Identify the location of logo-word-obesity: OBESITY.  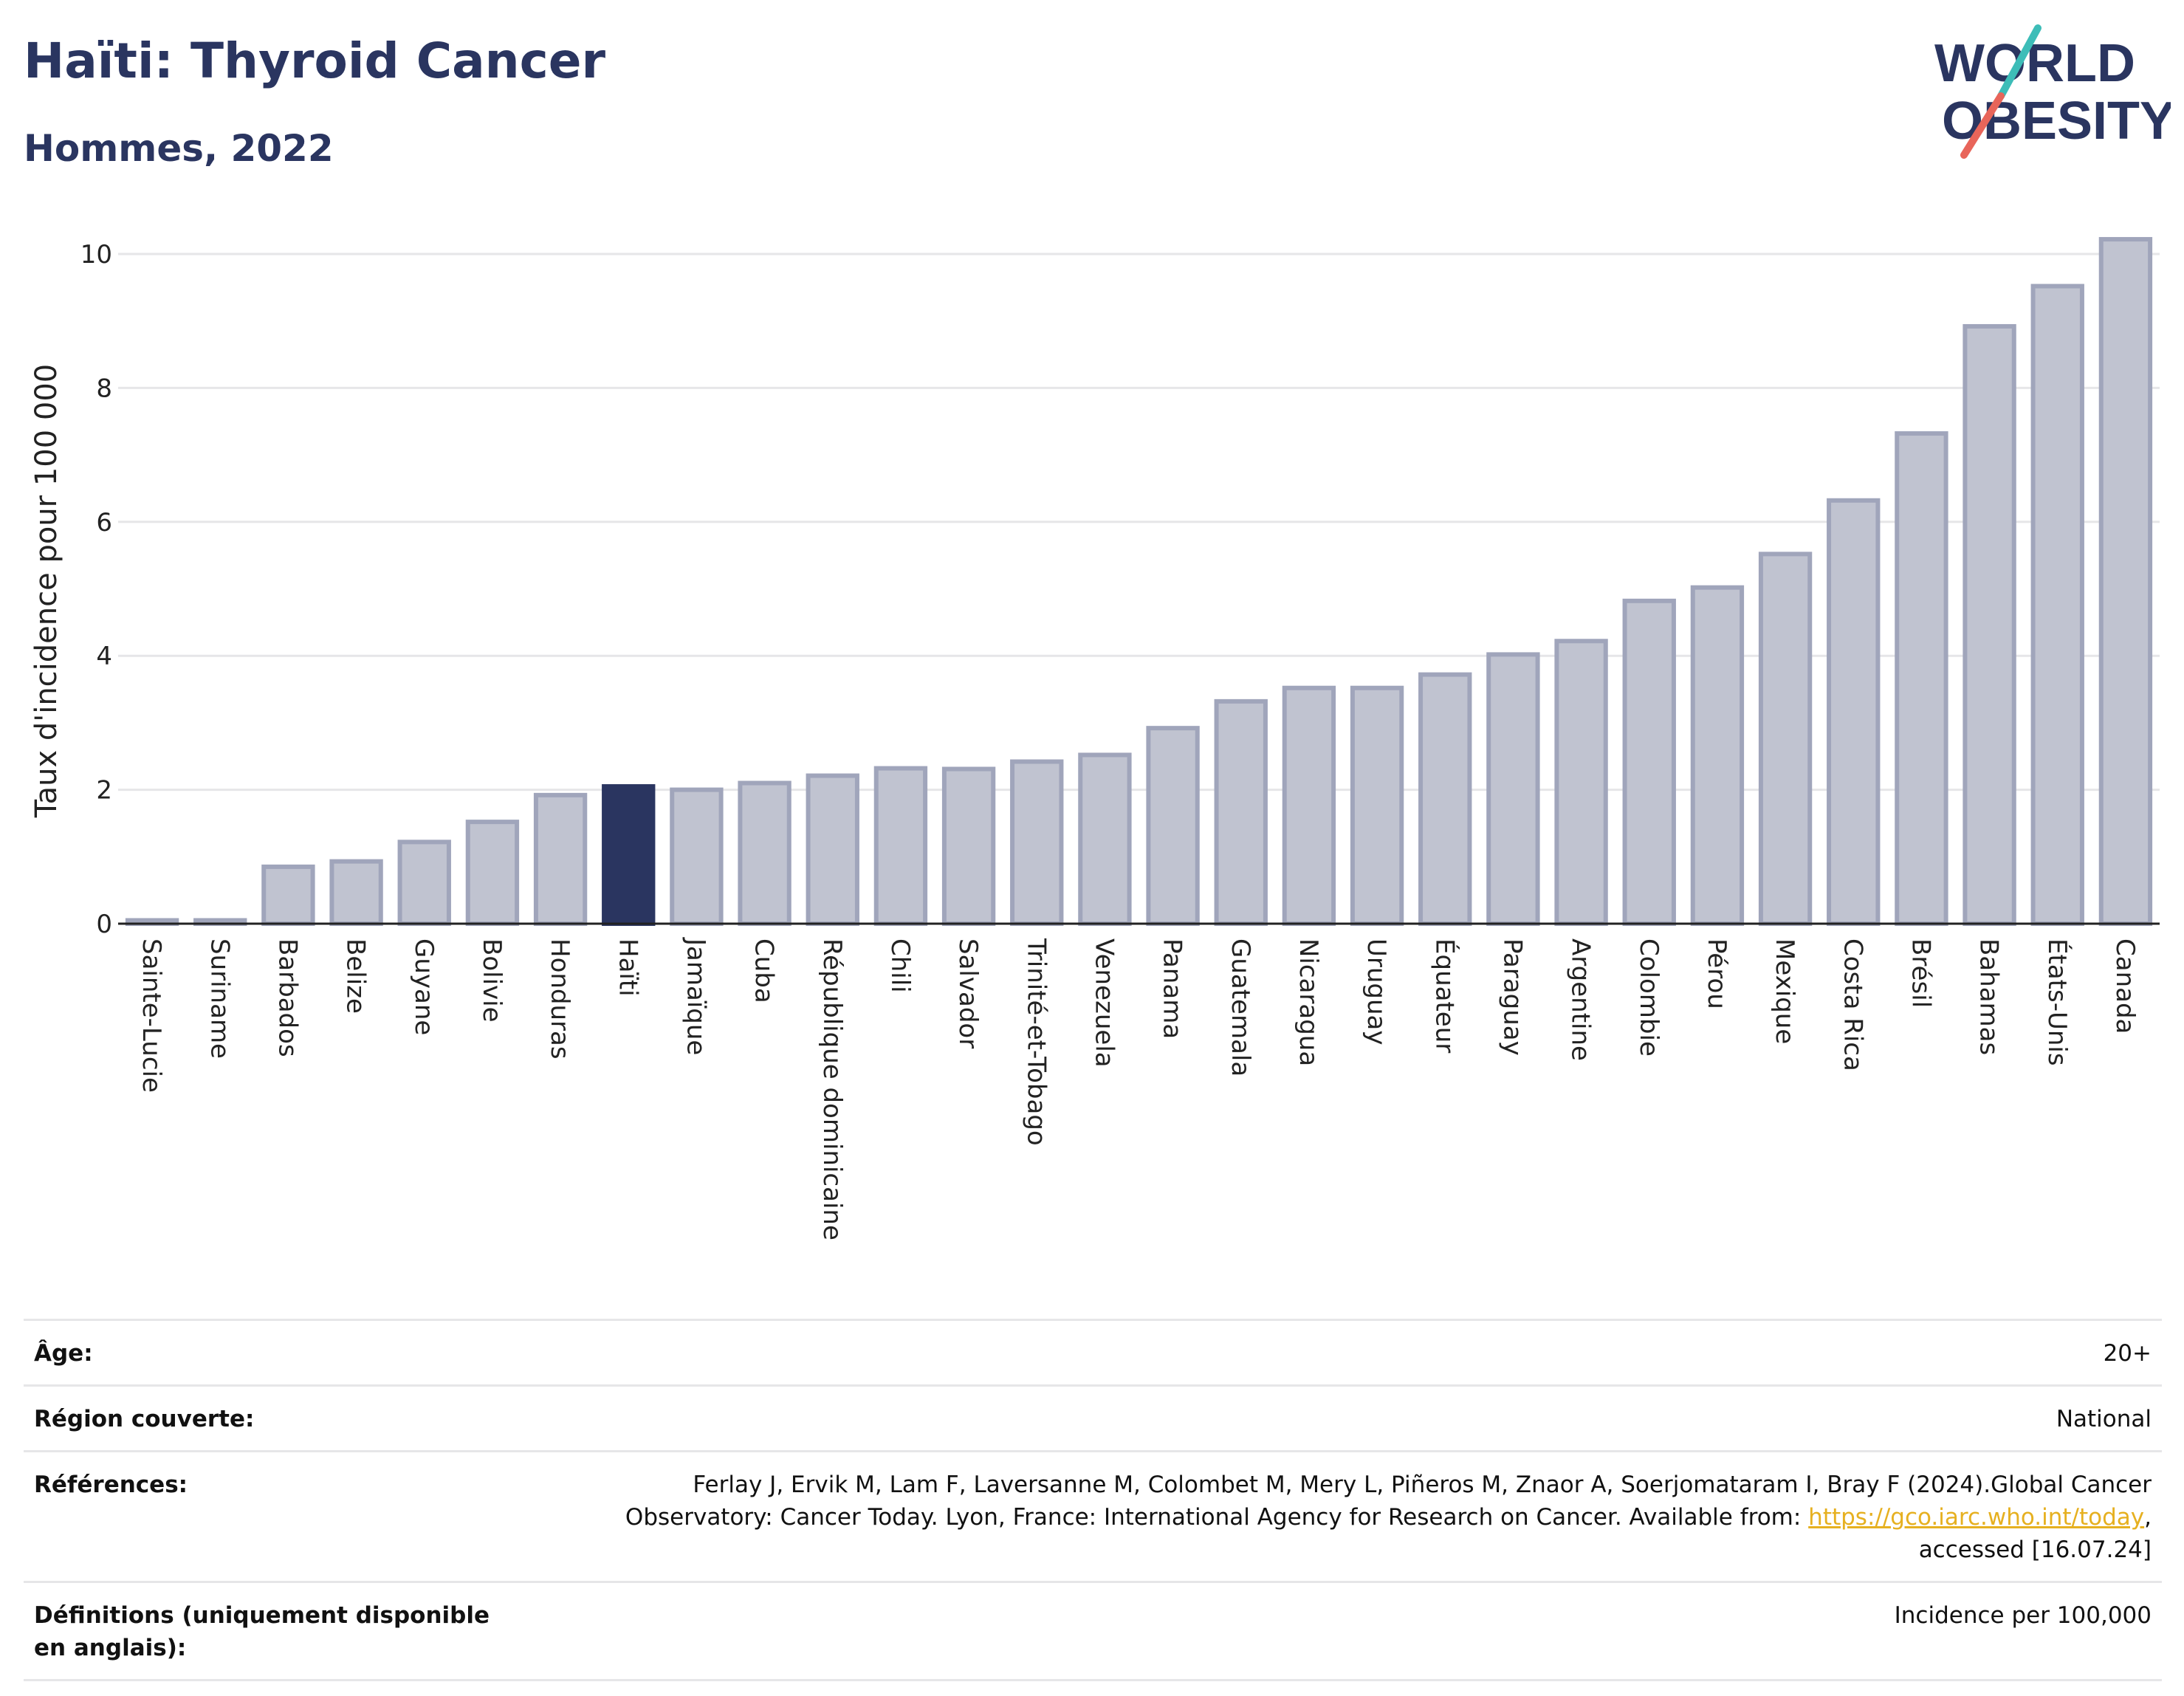
(2056, 121).